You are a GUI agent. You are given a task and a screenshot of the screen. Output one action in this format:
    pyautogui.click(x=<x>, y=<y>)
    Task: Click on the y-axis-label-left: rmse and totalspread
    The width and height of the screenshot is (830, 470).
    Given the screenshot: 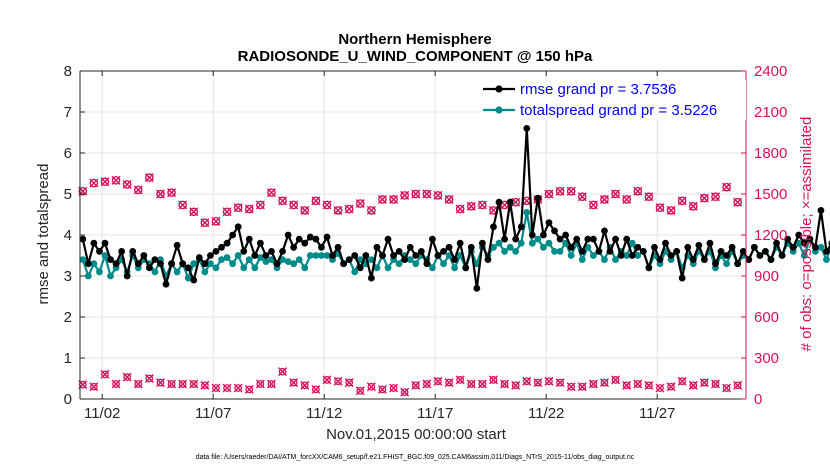 What is the action you would take?
    pyautogui.click(x=43, y=234)
    